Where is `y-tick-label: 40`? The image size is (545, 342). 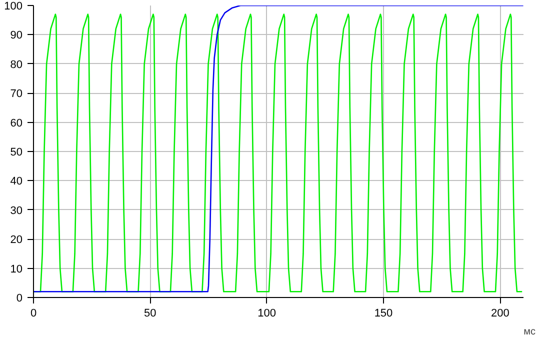 y-tick-label: 40 is located at coordinates (16, 182).